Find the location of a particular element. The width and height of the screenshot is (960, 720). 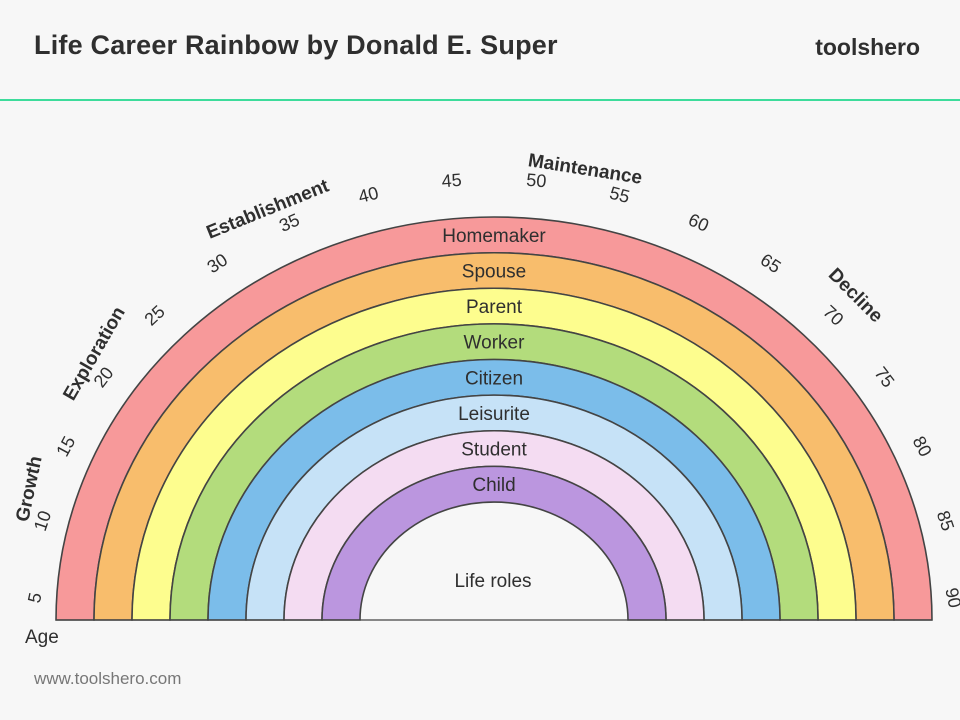

stage-label-exploration: Exploration is located at coordinates (94, 353).